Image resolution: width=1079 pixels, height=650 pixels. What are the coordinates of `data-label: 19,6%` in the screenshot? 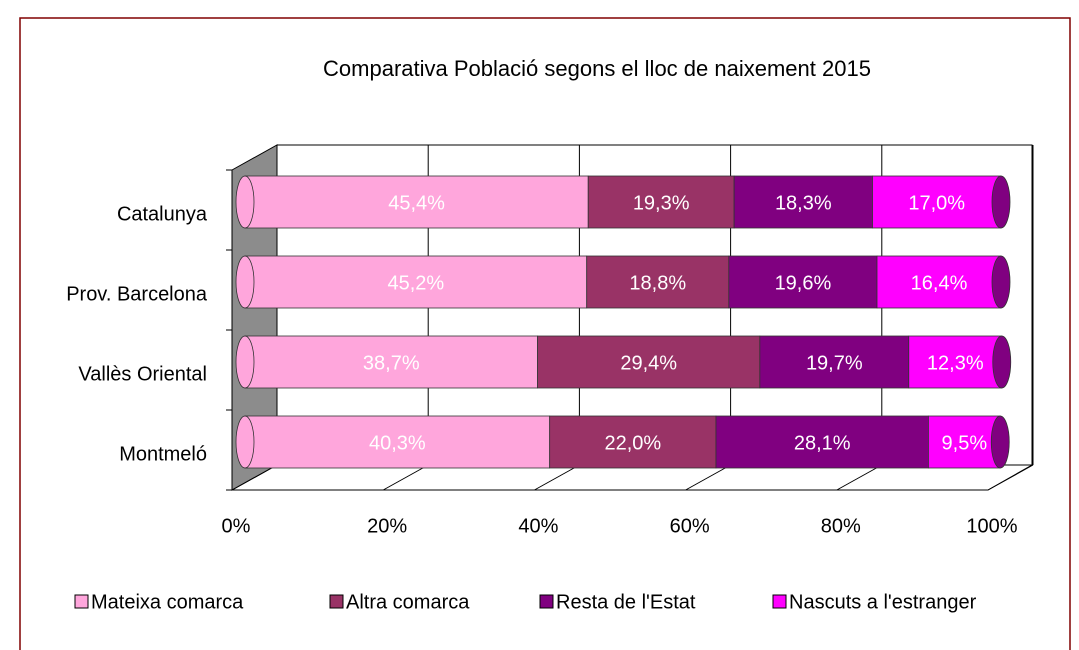 It's located at (803, 283).